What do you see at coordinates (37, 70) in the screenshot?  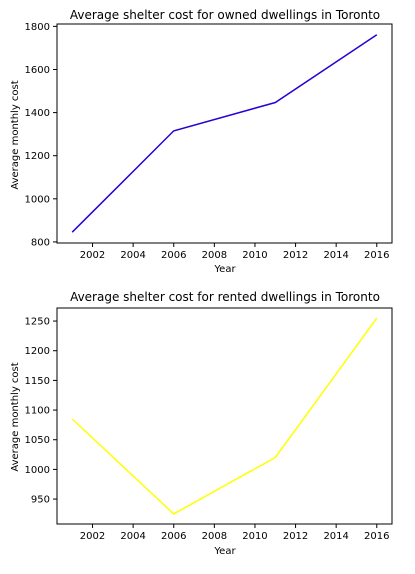 I see `y-tick-label: 1600` at bounding box center [37, 70].